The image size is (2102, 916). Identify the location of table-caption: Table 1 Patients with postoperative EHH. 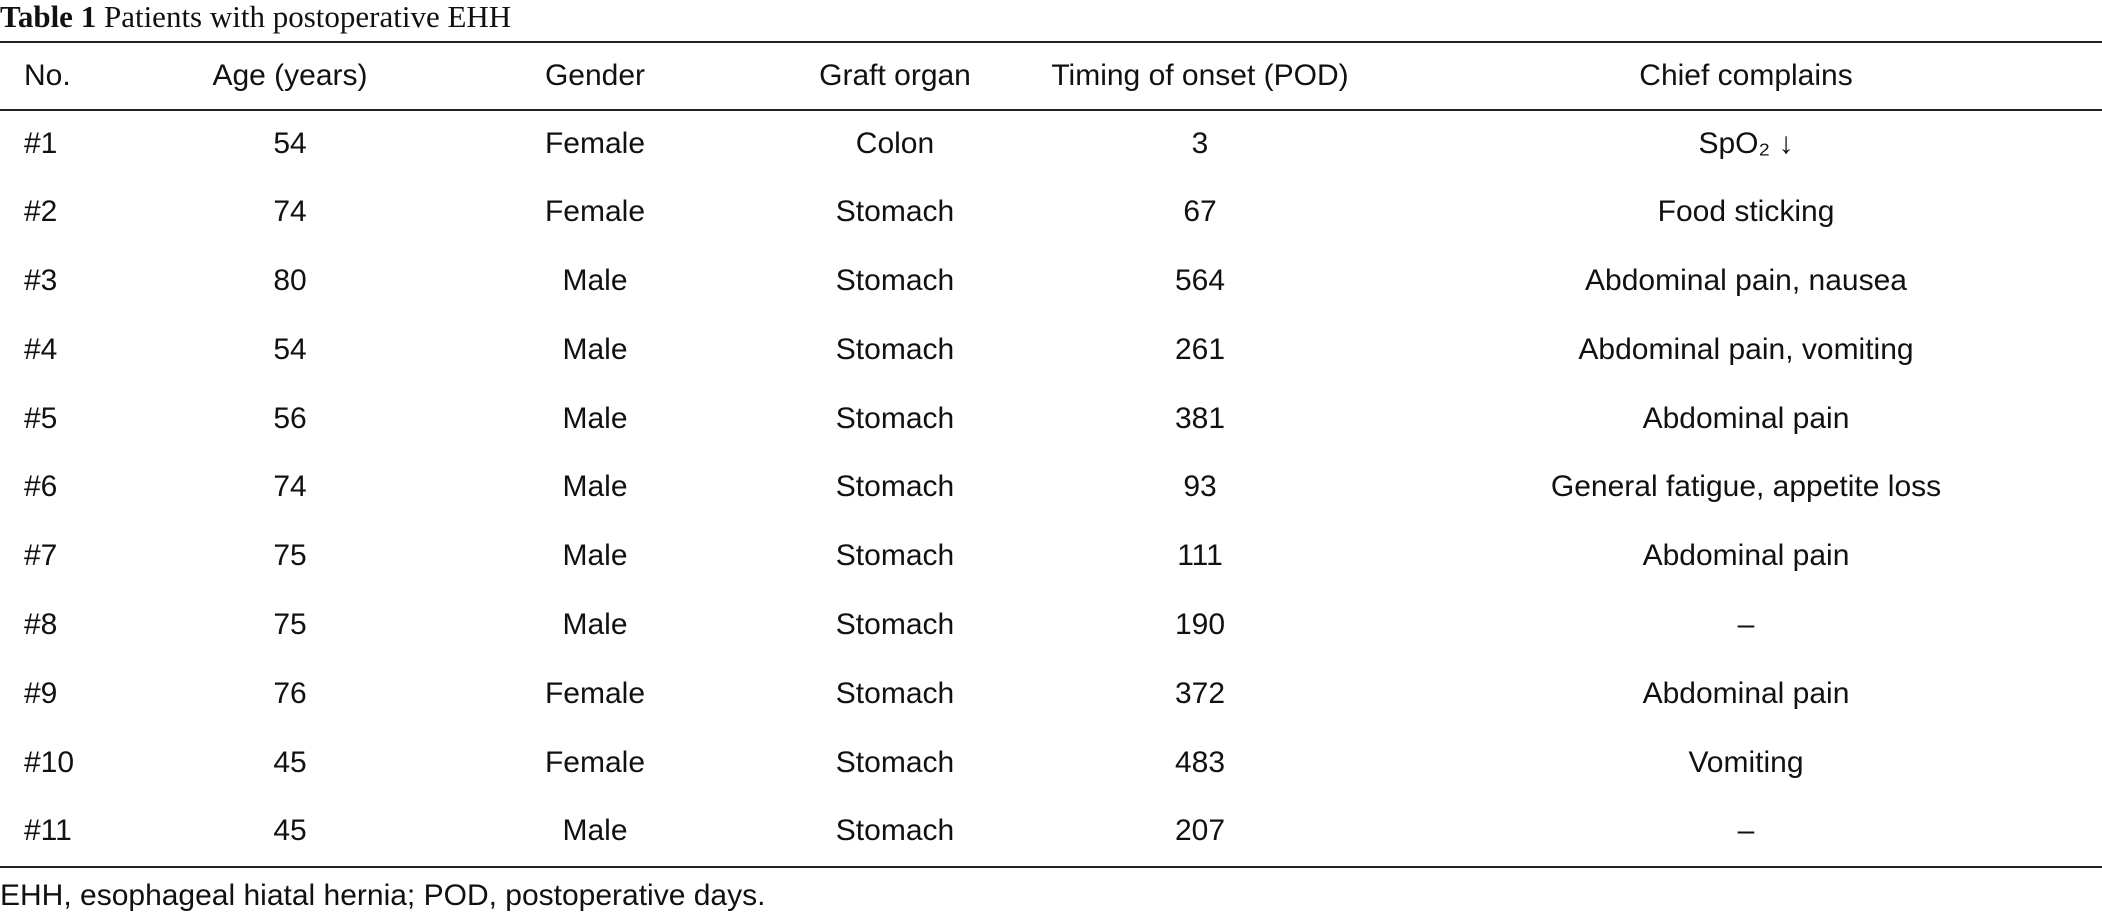
(255, 19).